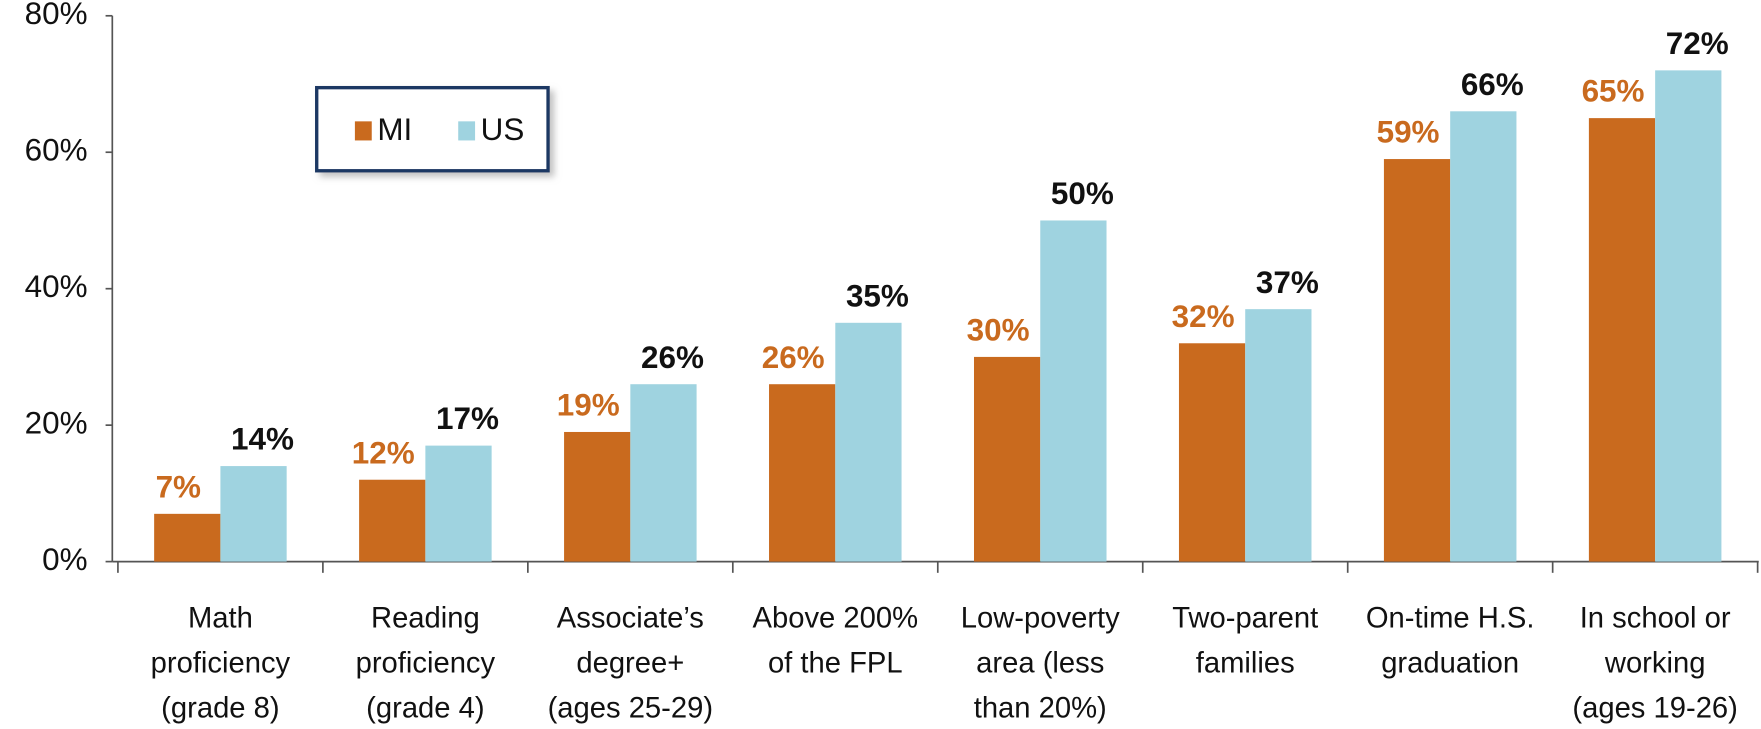 The image size is (1761, 729). What do you see at coordinates (1040, 619) in the screenshot?
I see `x-tick-label: Low-poverty` at bounding box center [1040, 619].